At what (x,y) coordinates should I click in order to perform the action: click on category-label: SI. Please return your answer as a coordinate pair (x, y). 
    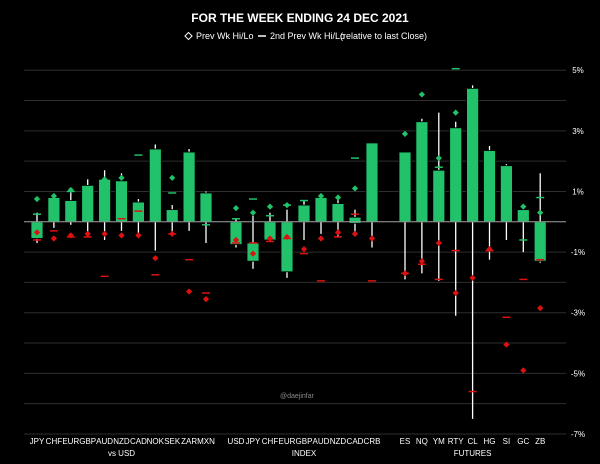
    Looking at the image, I should click on (507, 441).